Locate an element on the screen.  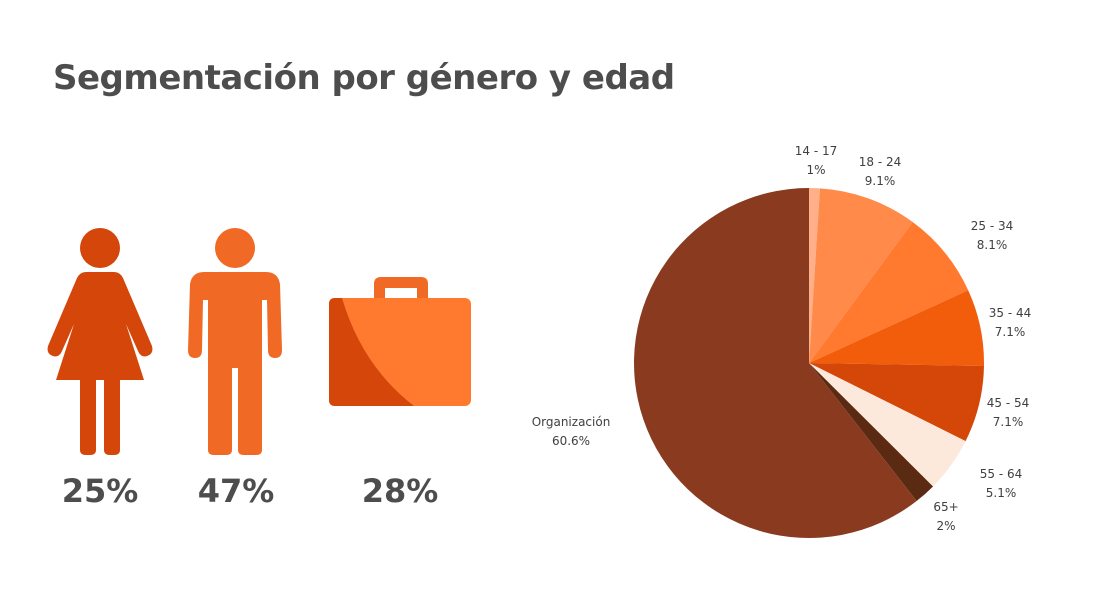
slice-label-6: 55 - 64 5.1% is located at coordinates (1001, 483).